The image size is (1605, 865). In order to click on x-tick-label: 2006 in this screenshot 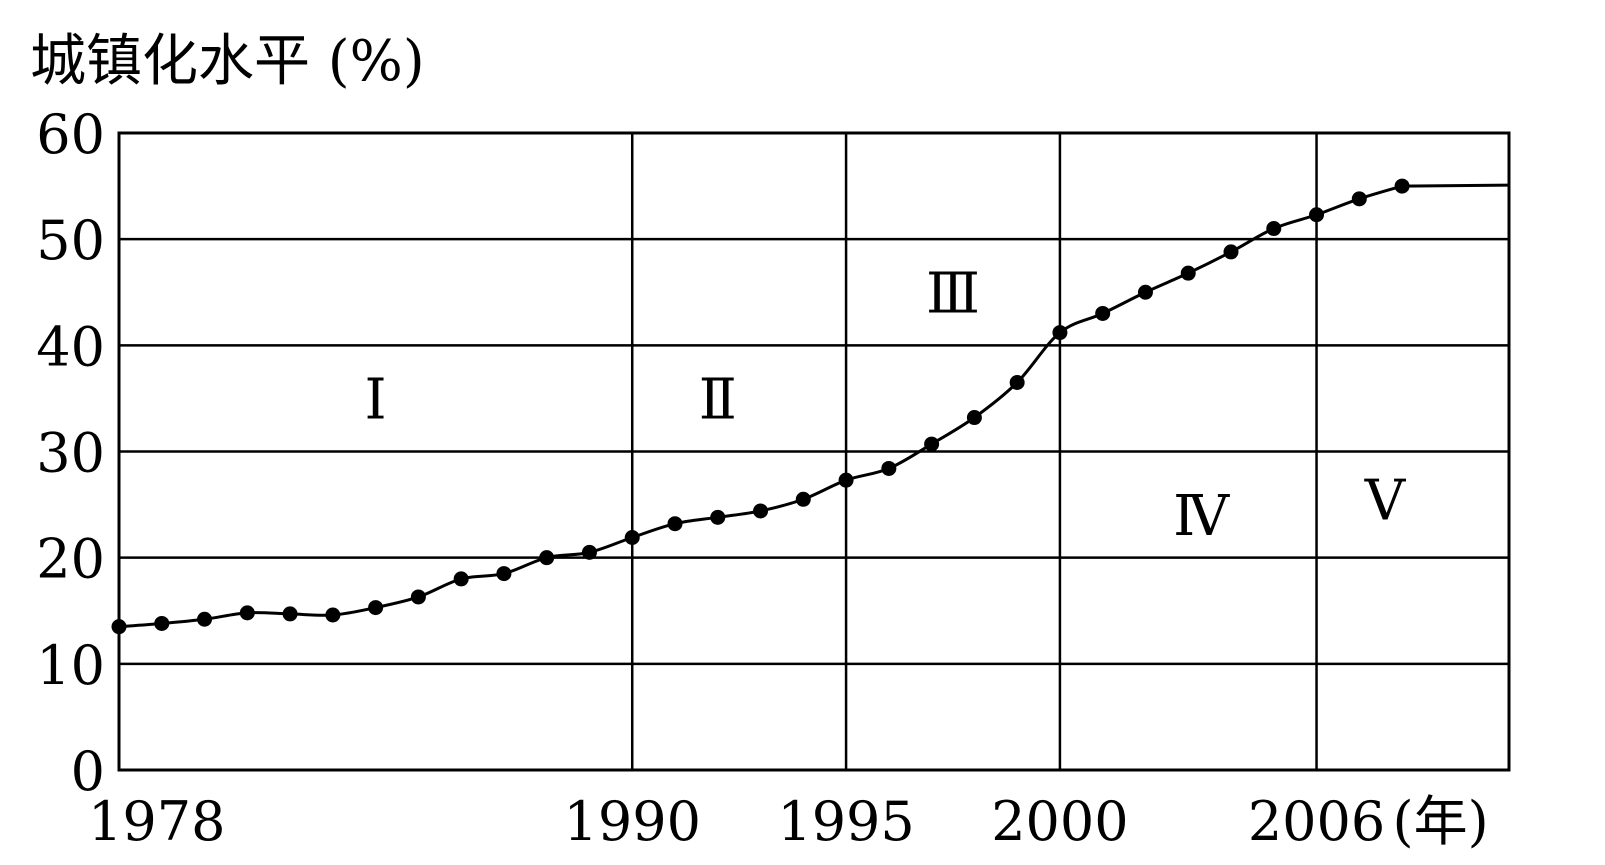, I will do `click(1316, 821)`.